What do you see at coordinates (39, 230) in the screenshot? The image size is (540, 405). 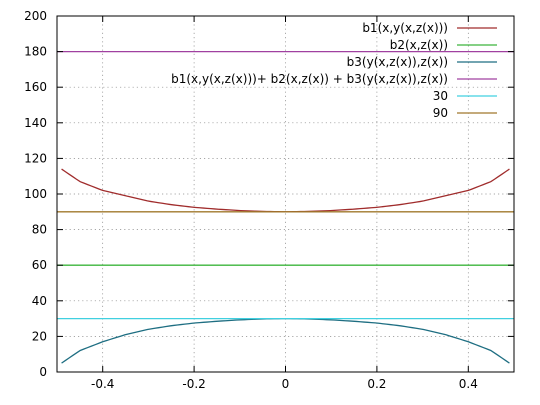 I see `y-tick-label: 80` at bounding box center [39, 230].